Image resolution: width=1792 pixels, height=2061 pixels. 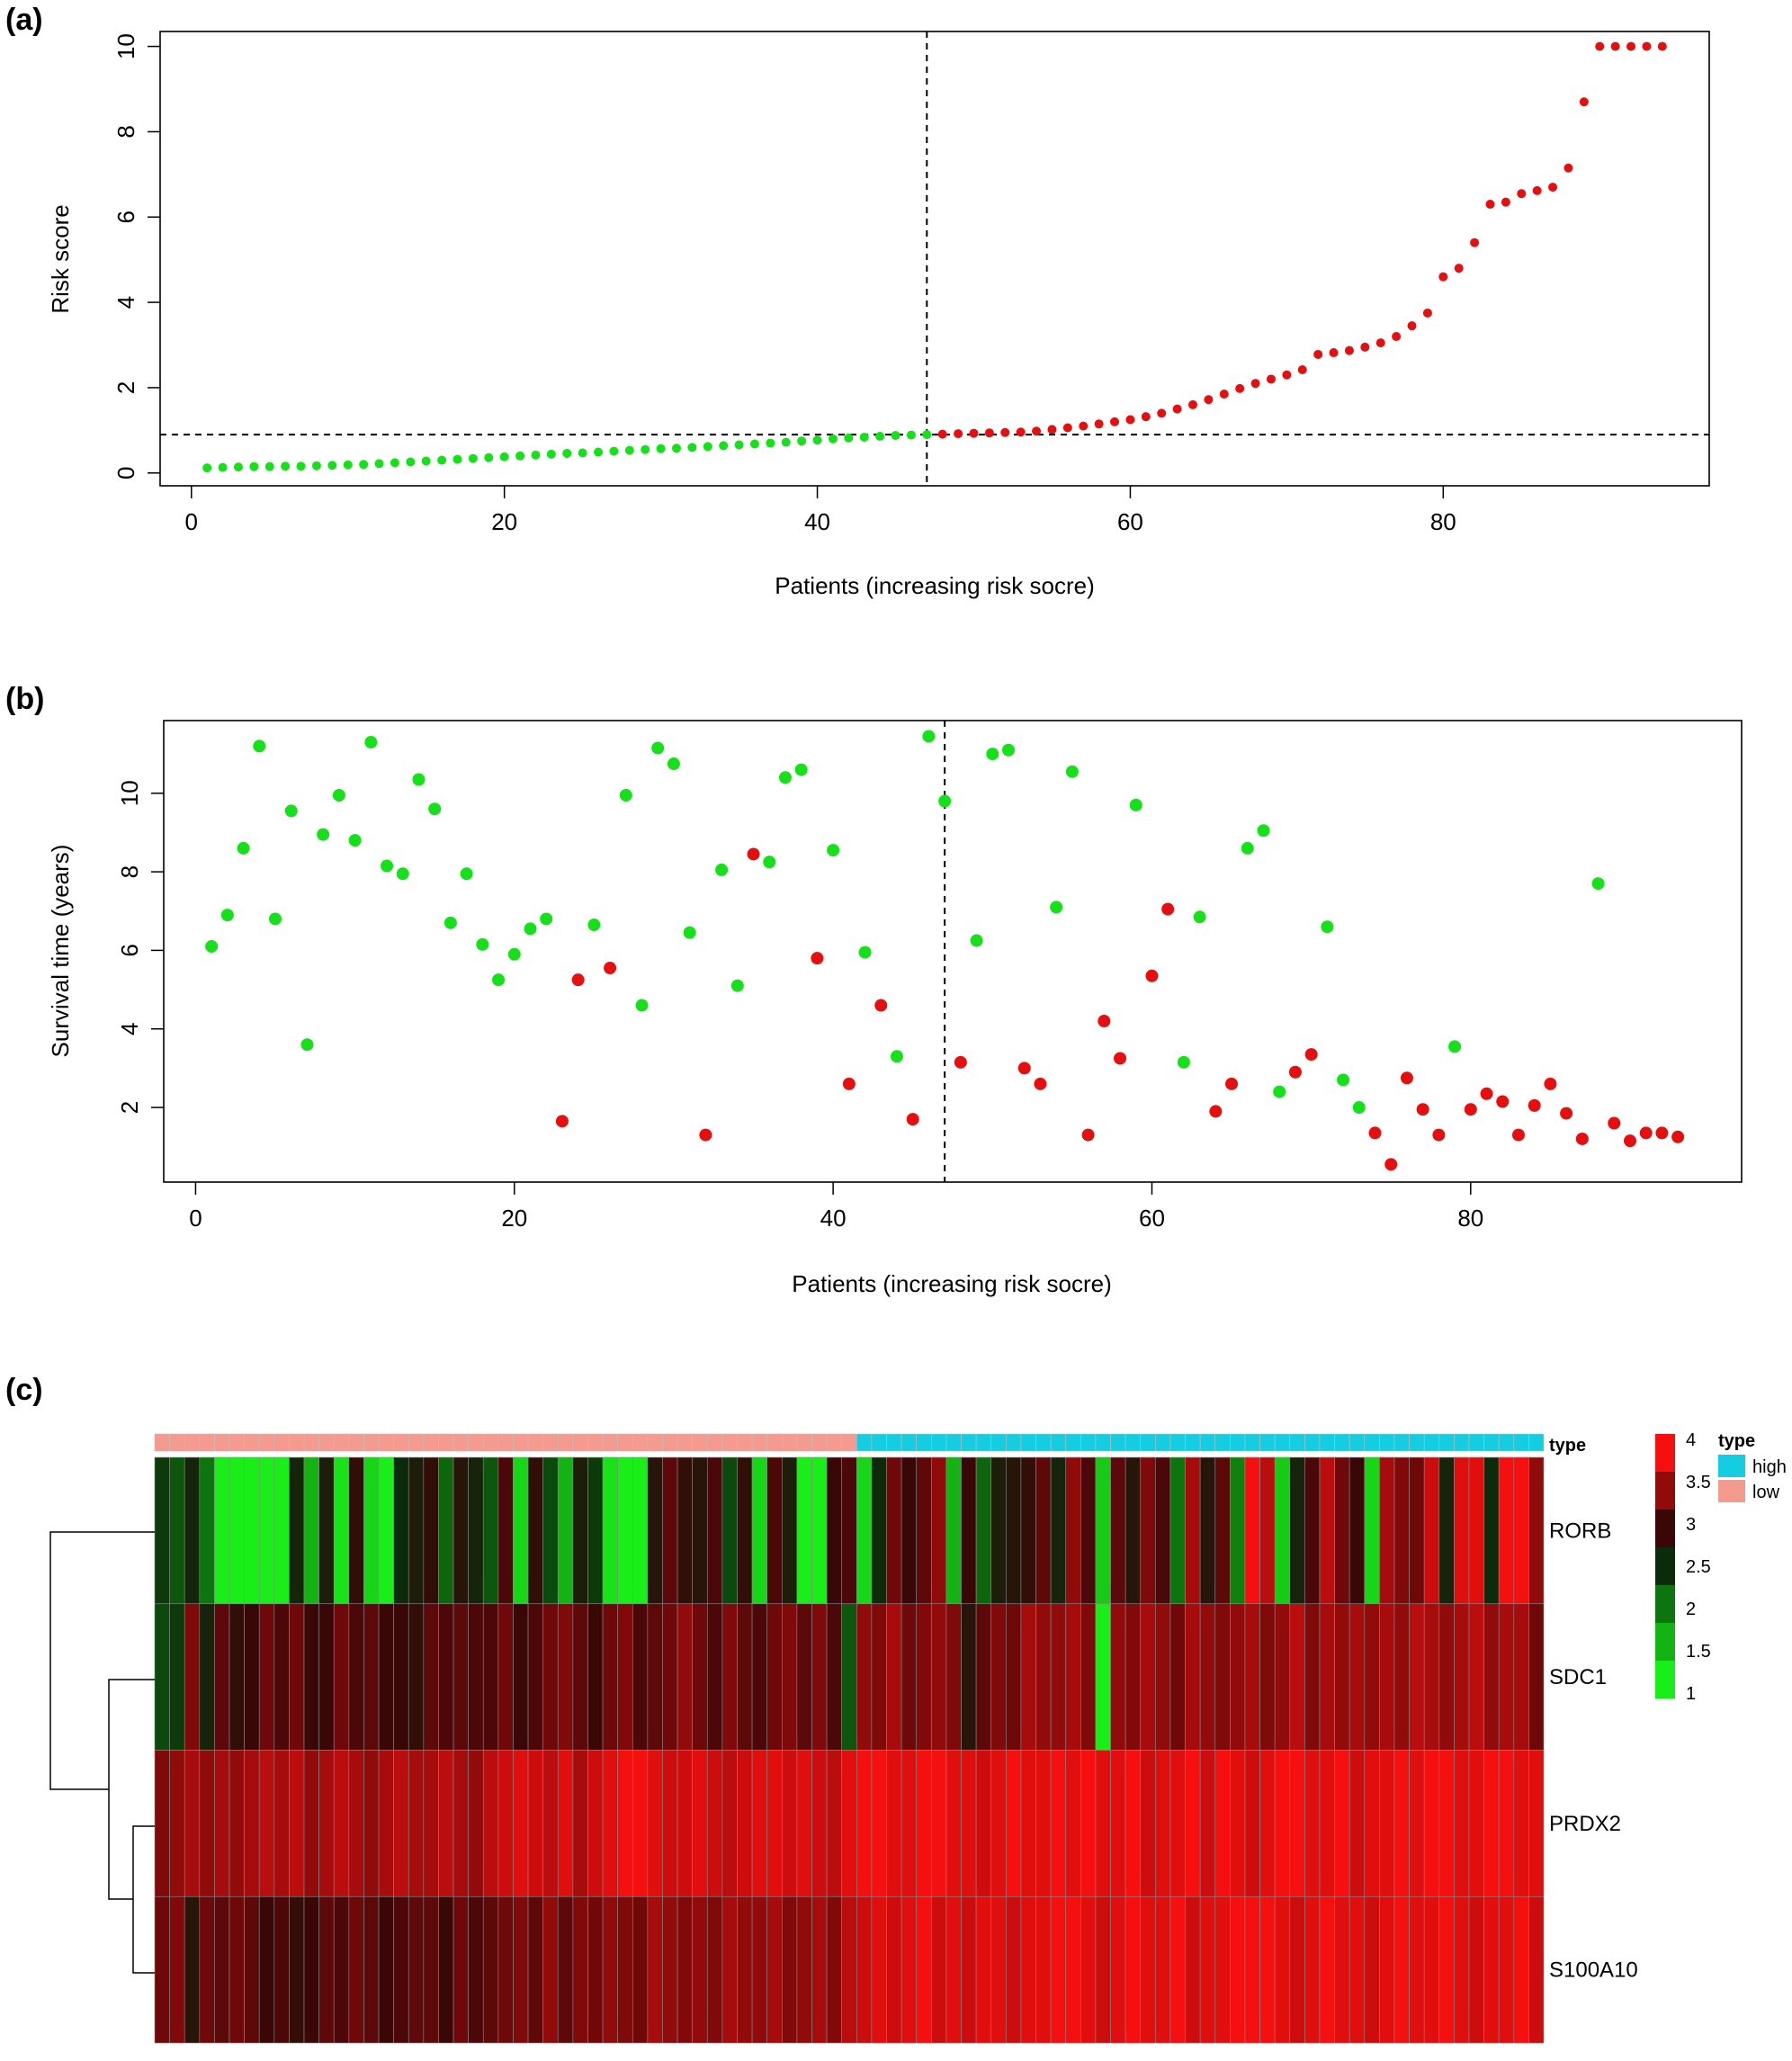 What do you see at coordinates (849, 1442) in the screenshot?
I see `heatmap-type-row` at bounding box center [849, 1442].